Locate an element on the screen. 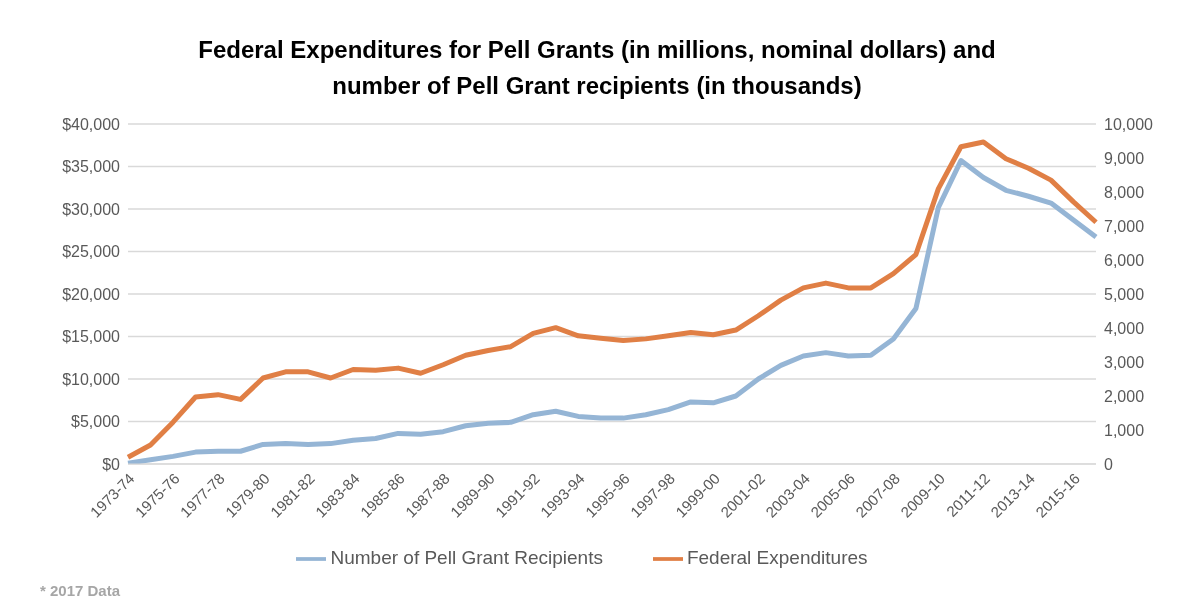  y2-tick-label: 6,000 is located at coordinates (1124, 260).